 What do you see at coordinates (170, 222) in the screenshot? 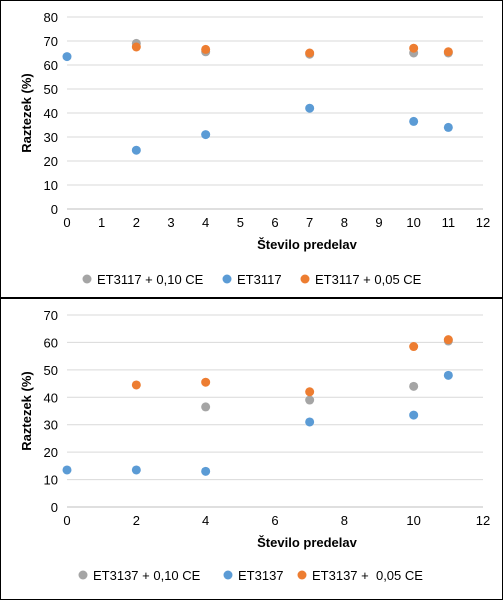
I see `x-tick-label: 3` at bounding box center [170, 222].